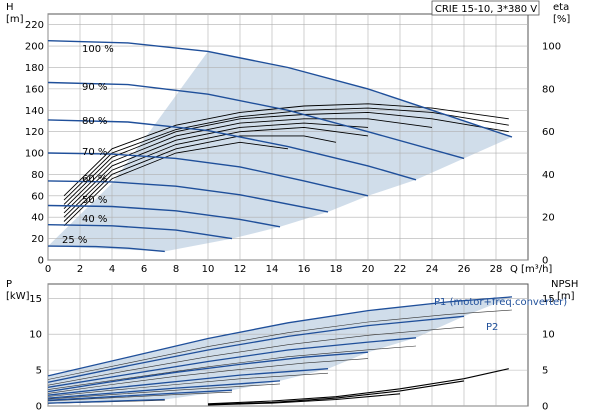  Describe the element at coordinates (566, 296) in the screenshot. I see `y-right-axis-label-unit: [m]` at that location.